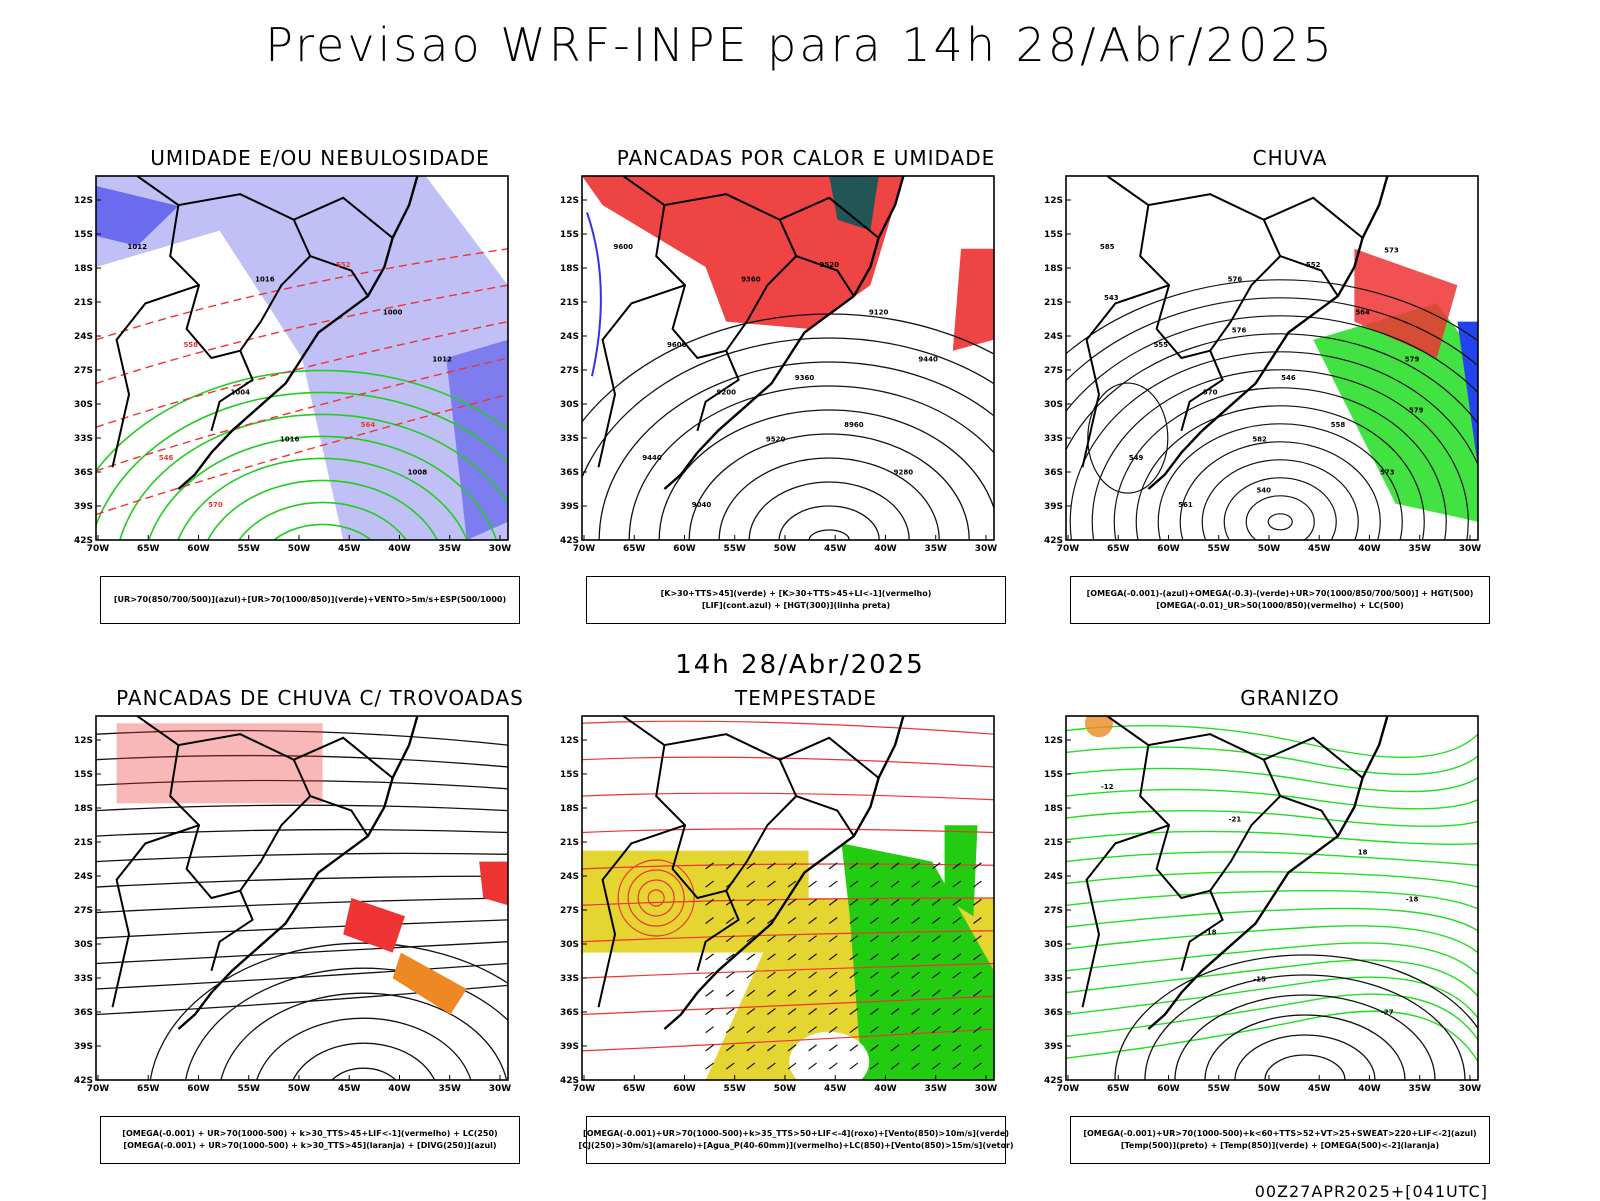  I want to click on contour-label: 561, so click(1185, 505).